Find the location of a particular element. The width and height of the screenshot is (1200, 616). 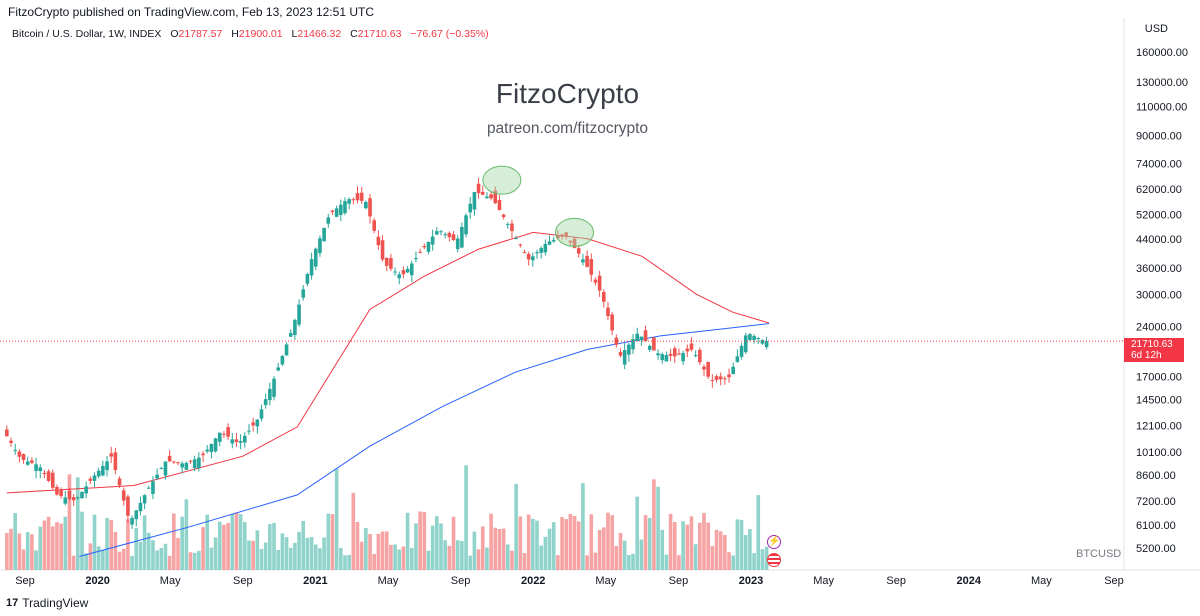

x-tick-label: 2022 is located at coordinates (533, 581).